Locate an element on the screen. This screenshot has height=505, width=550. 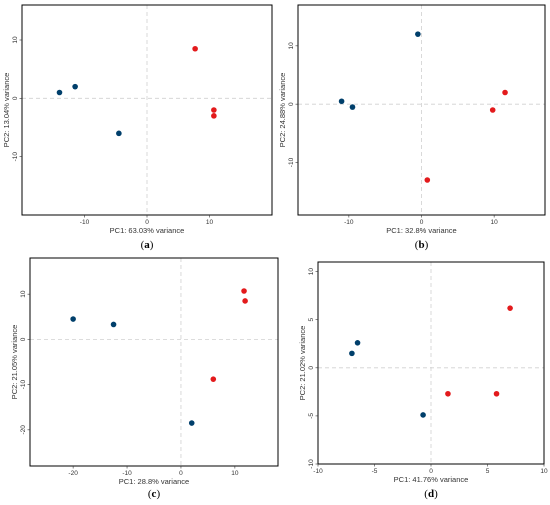
y-tick-label: -20 is located at coordinates (23, 430).